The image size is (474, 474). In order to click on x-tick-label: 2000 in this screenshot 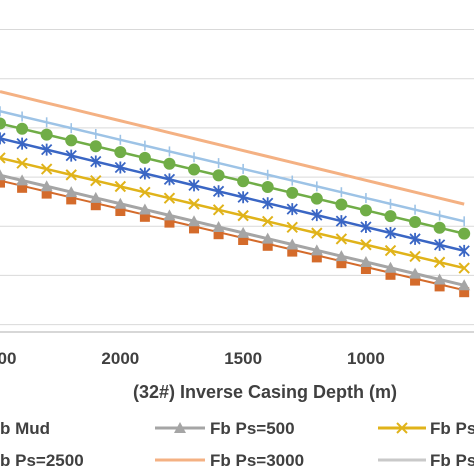, I will do `click(120, 358)`.